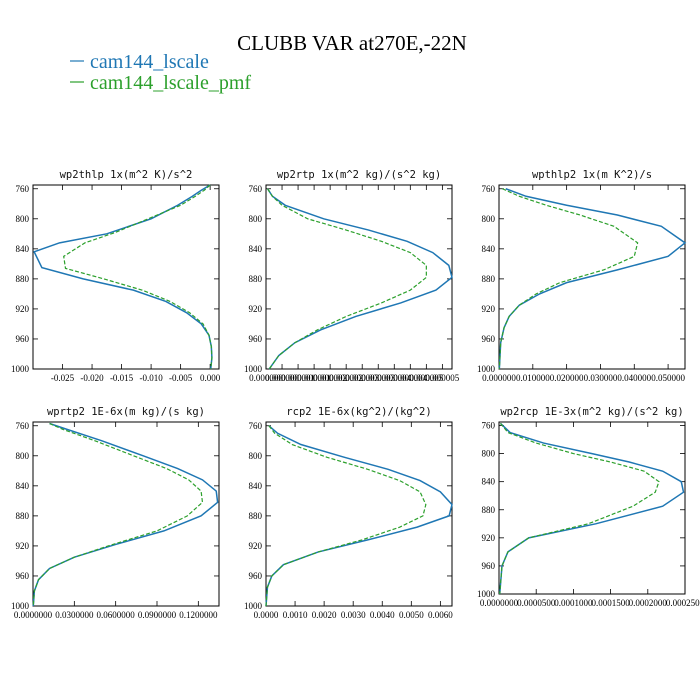 Image resolution: width=700 pixels, height=700 pixels. I want to click on x-tick-label: 0.0001000, so click(573, 603).